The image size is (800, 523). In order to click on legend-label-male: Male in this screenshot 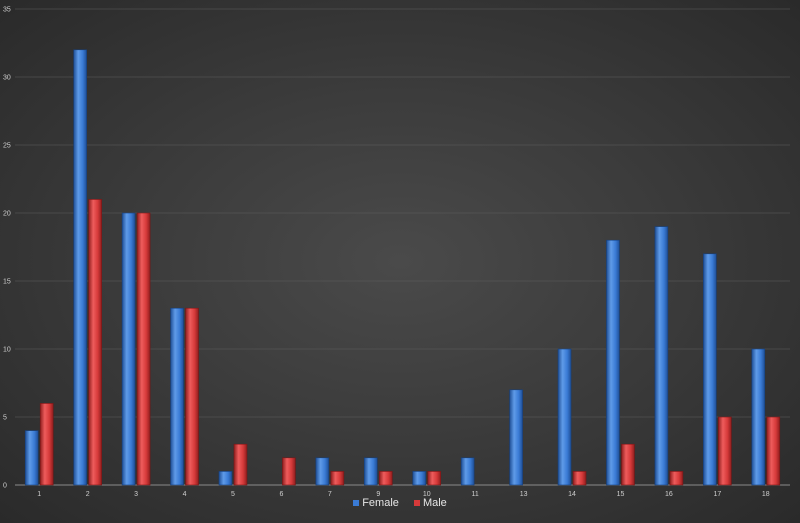, I will do `click(434, 503)`.